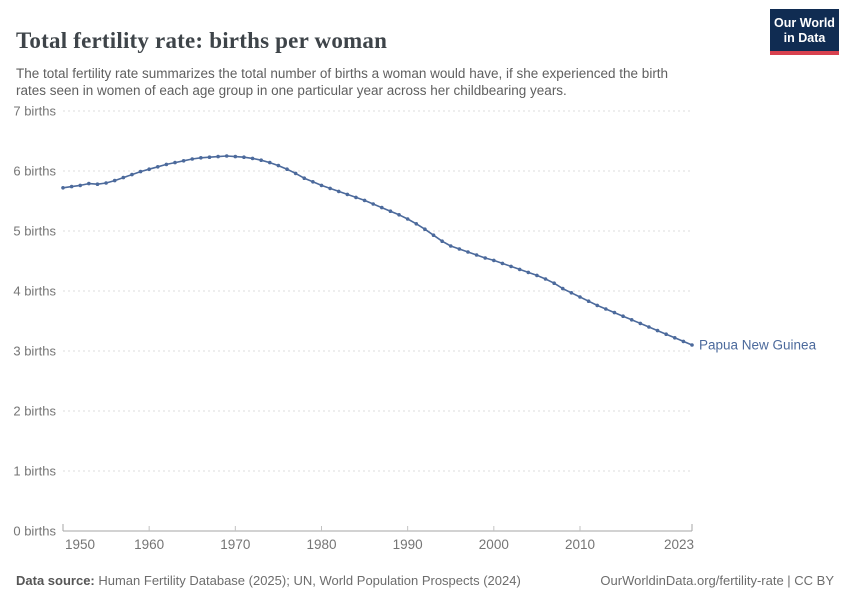 The width and height of the screenshot is (850, 600). What do you see at coordinates (34, 411) in the screenshot?
I see `y-tick-label: 2 births` at bounding box center [34, 411].